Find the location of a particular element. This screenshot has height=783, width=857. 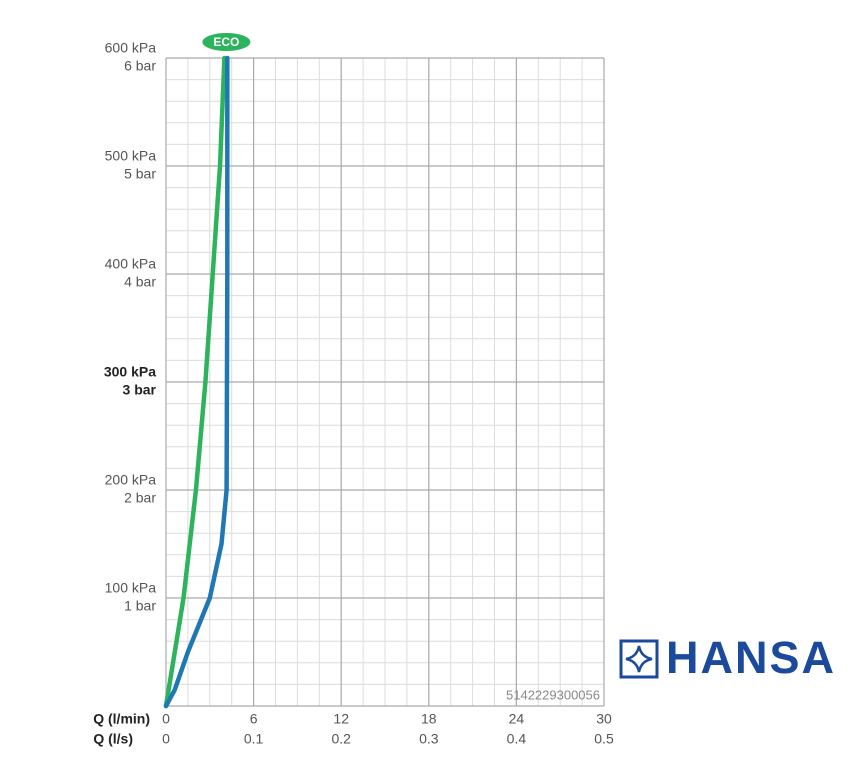

x2-tick-label: 0 is located at coordinates (166, 739).